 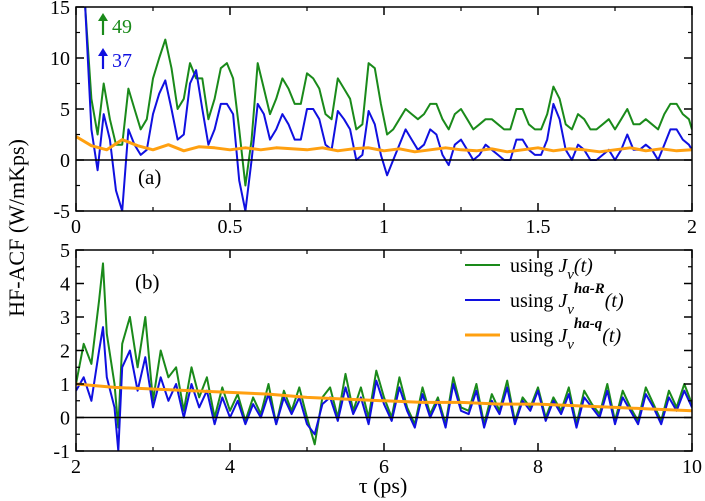 What do you see at coordinates (565, 334) in the screenshot?
I see `legend-entry-label: using Jvha-q(t)` at bounding box center [565, 334].